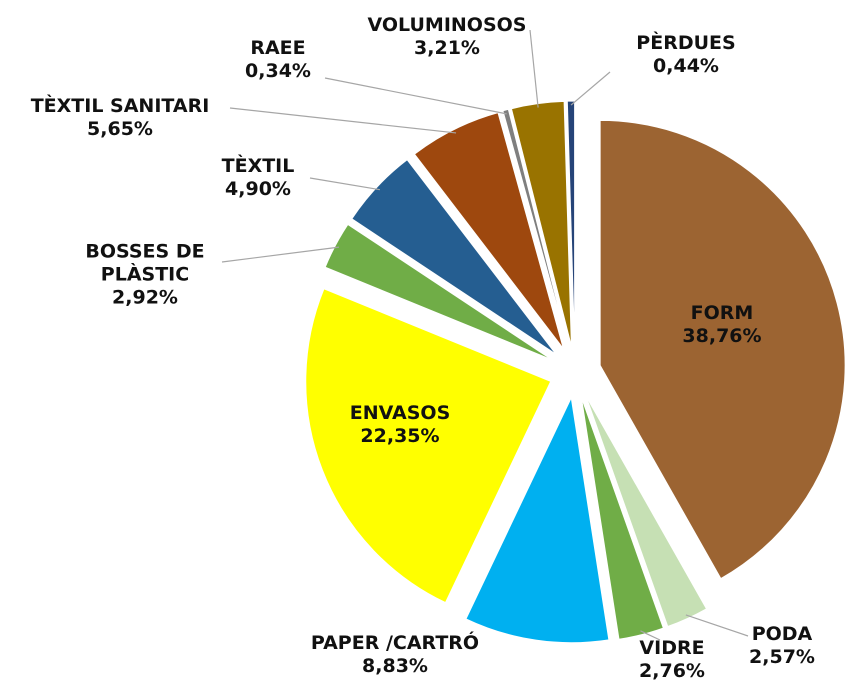  I want to click on value-label: 2,57%, so click(782, 657).